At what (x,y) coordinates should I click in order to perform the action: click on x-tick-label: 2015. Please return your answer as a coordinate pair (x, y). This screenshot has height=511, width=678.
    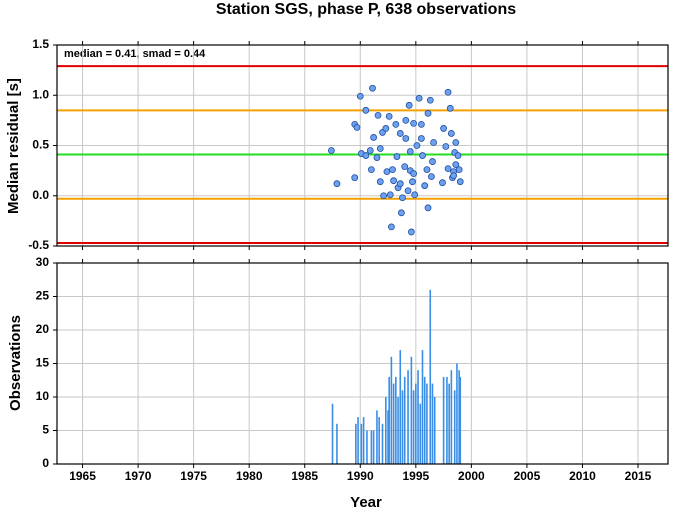
    Looking at the image, I should click on (638, 476).